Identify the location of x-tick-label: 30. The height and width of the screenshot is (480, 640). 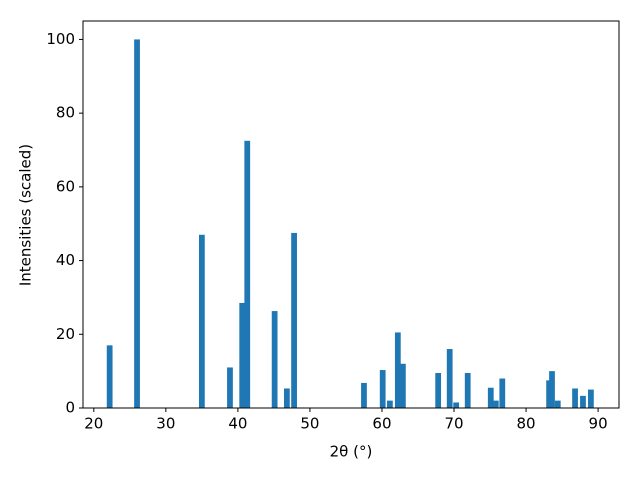
(165, 424).